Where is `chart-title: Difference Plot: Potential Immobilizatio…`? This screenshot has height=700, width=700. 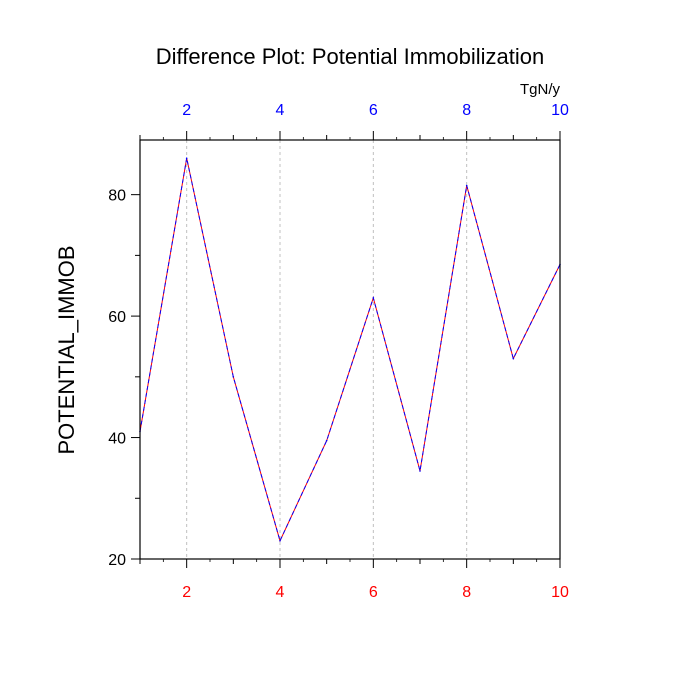
chart-title: Difference Plot: Potential Immobilizatio… is located at coordinates (350, 56).